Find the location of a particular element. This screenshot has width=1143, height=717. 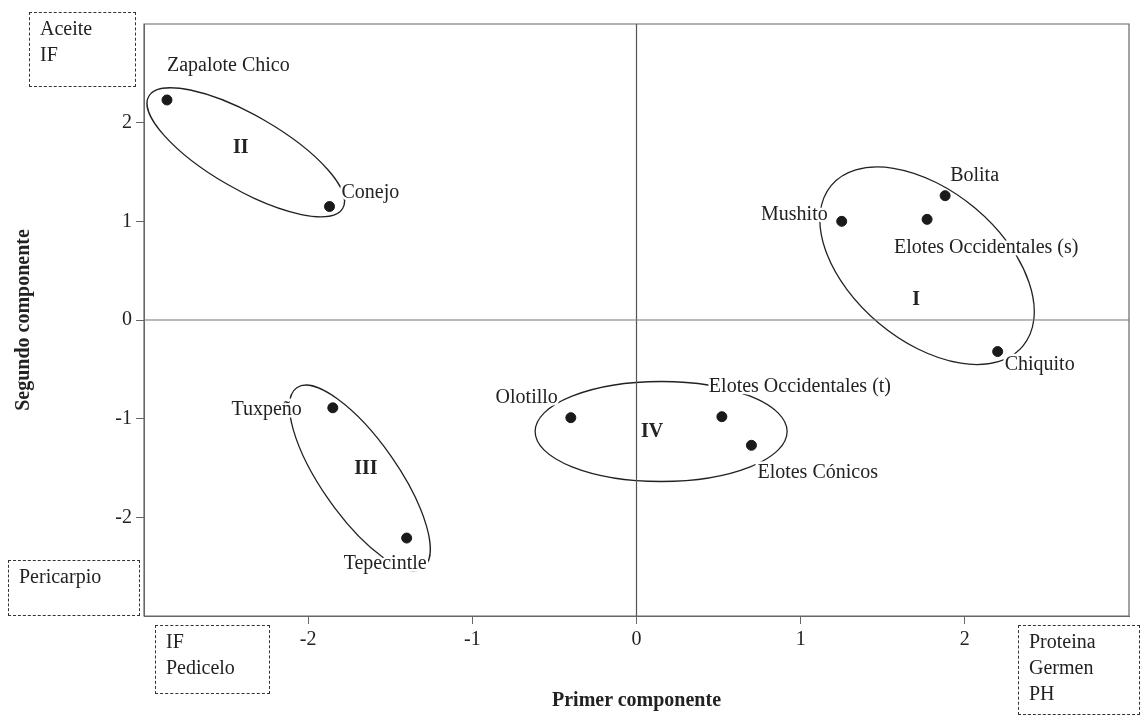

y-axis-title: Segundo componente is located at coordinates (23, 320).